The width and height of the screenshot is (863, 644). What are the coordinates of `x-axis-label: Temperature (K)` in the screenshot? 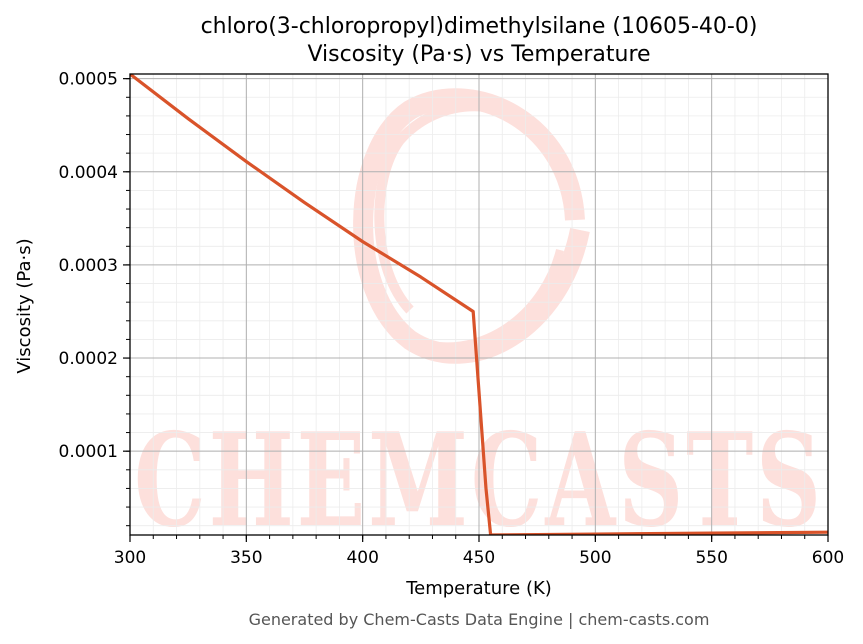 It's located at (478, 588).